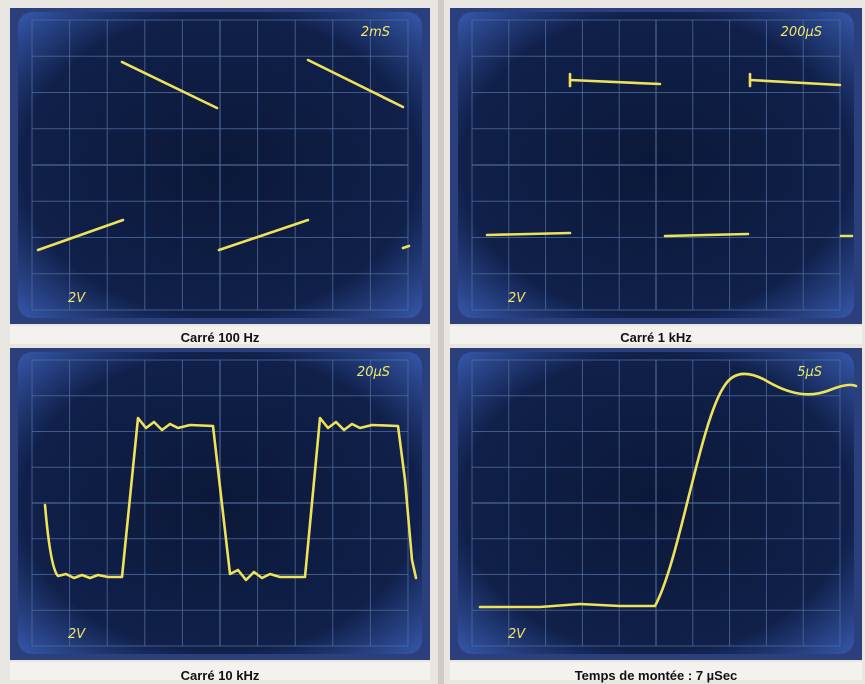 Image resolution: width=865 pixels, height=684 pixels. What do you see at coordinates (809, 372) in the screenshot?
I see `timebase-label: 5µS` at bounding box center [809, 372].